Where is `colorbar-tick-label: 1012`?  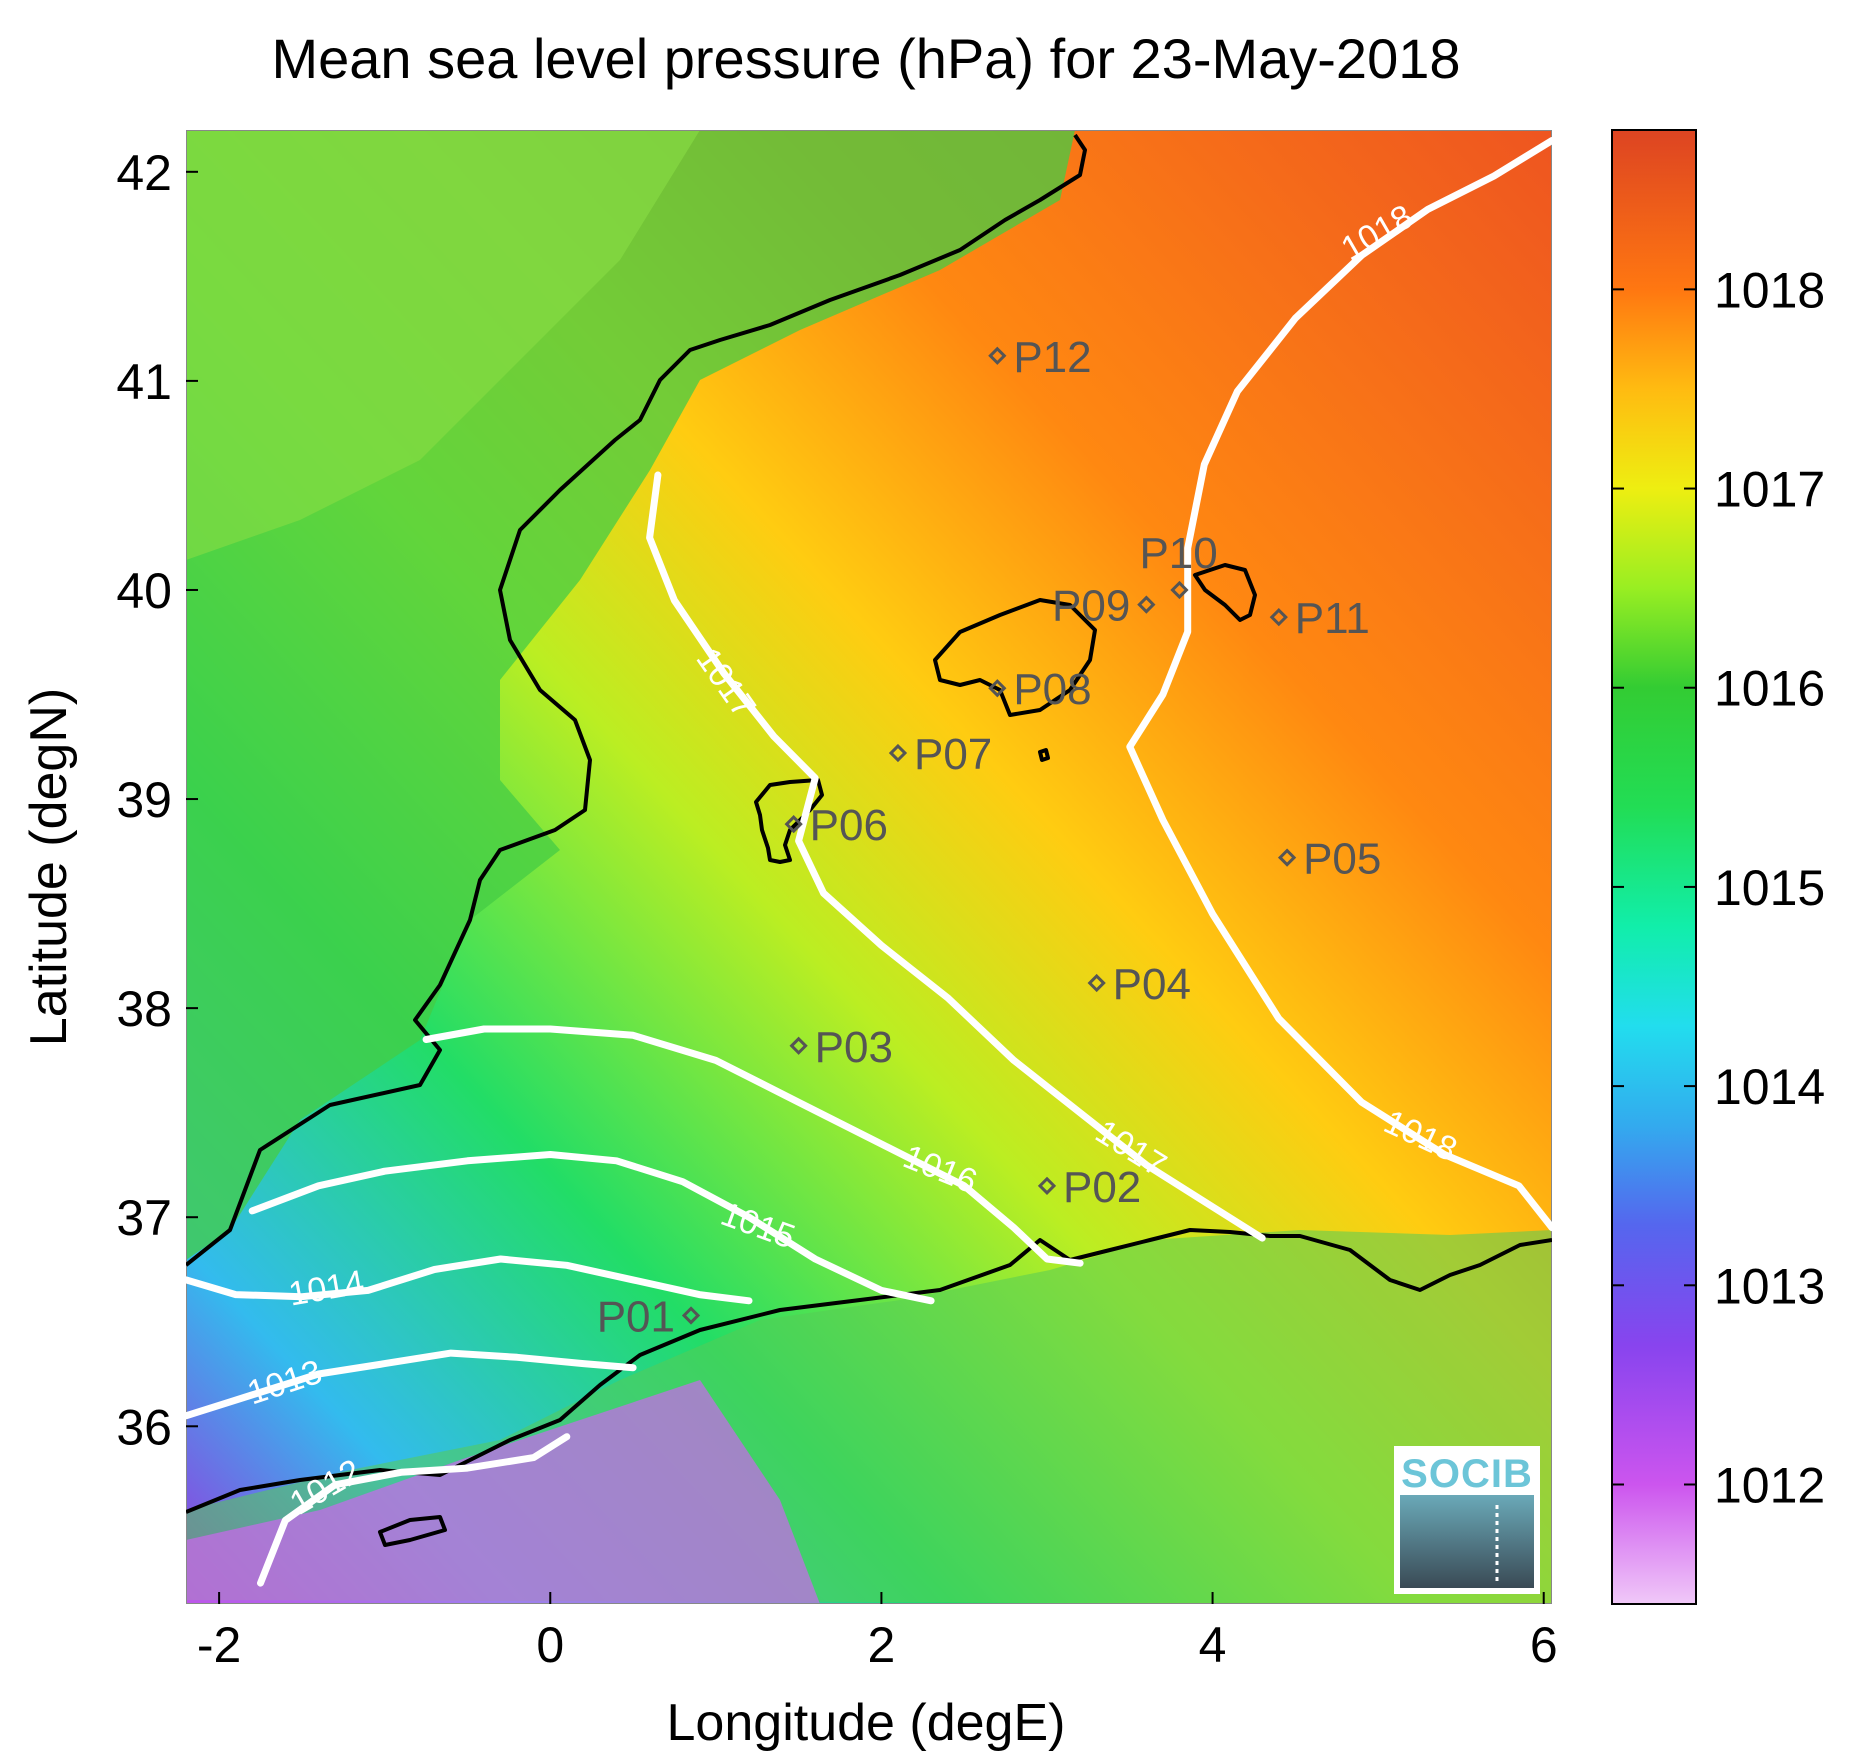 colorbar-tick-label: 1012 is located at coordinates (1769, 1485).